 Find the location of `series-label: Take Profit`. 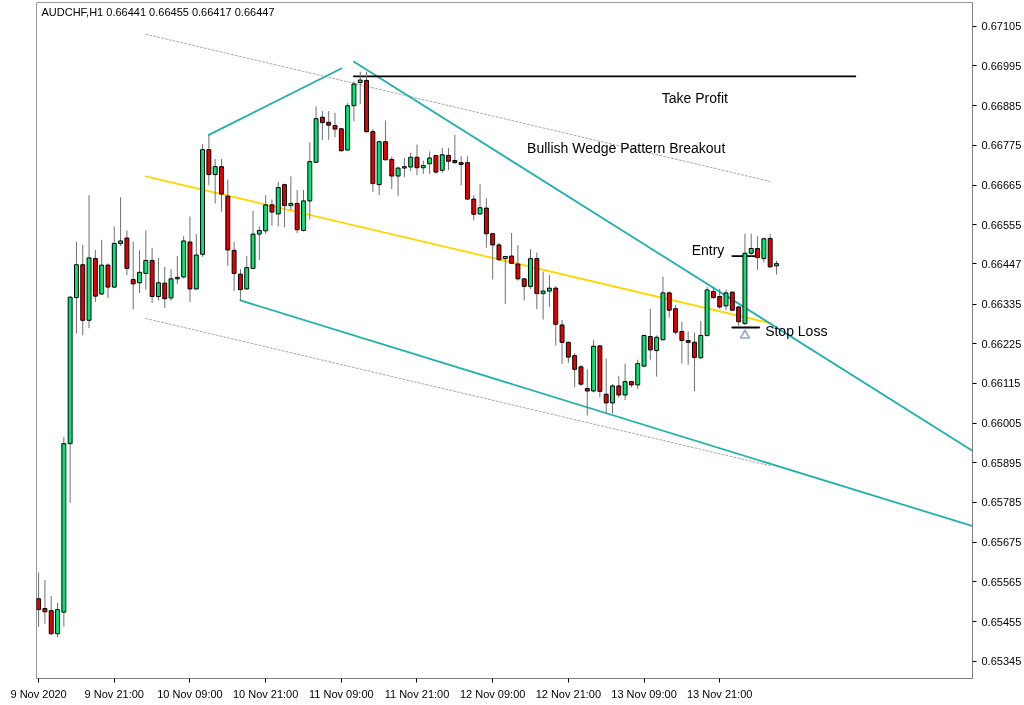

series-label: Take Profit is located at coordinates (695, 98).